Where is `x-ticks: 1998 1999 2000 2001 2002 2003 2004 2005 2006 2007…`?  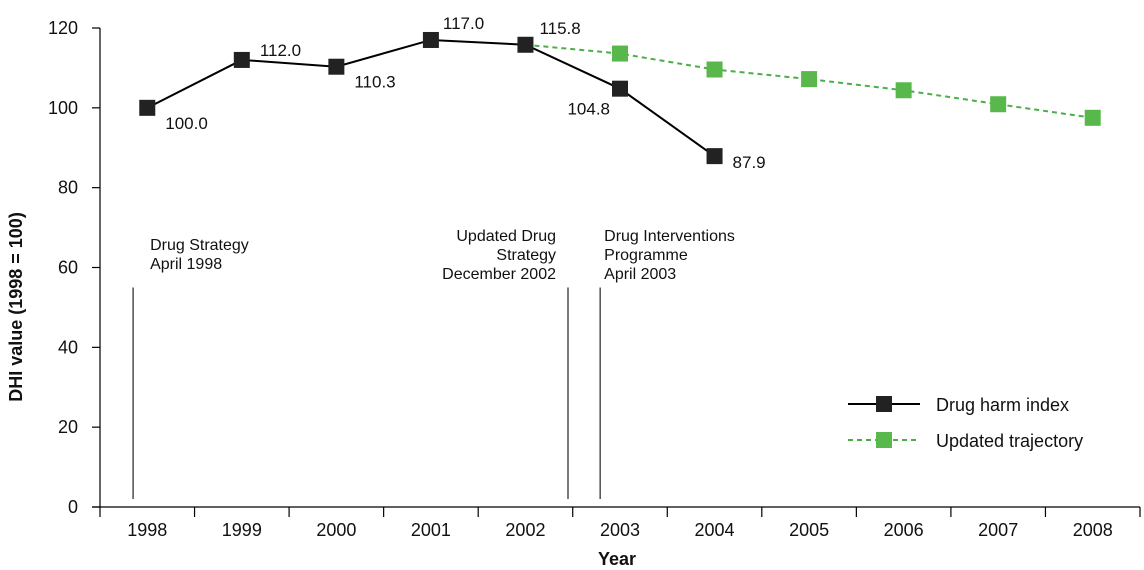 x-ticks: 1998 1999 2000 2001 2002 2003 2004 2005 2006 2007… is located at coordinates (634, 523).